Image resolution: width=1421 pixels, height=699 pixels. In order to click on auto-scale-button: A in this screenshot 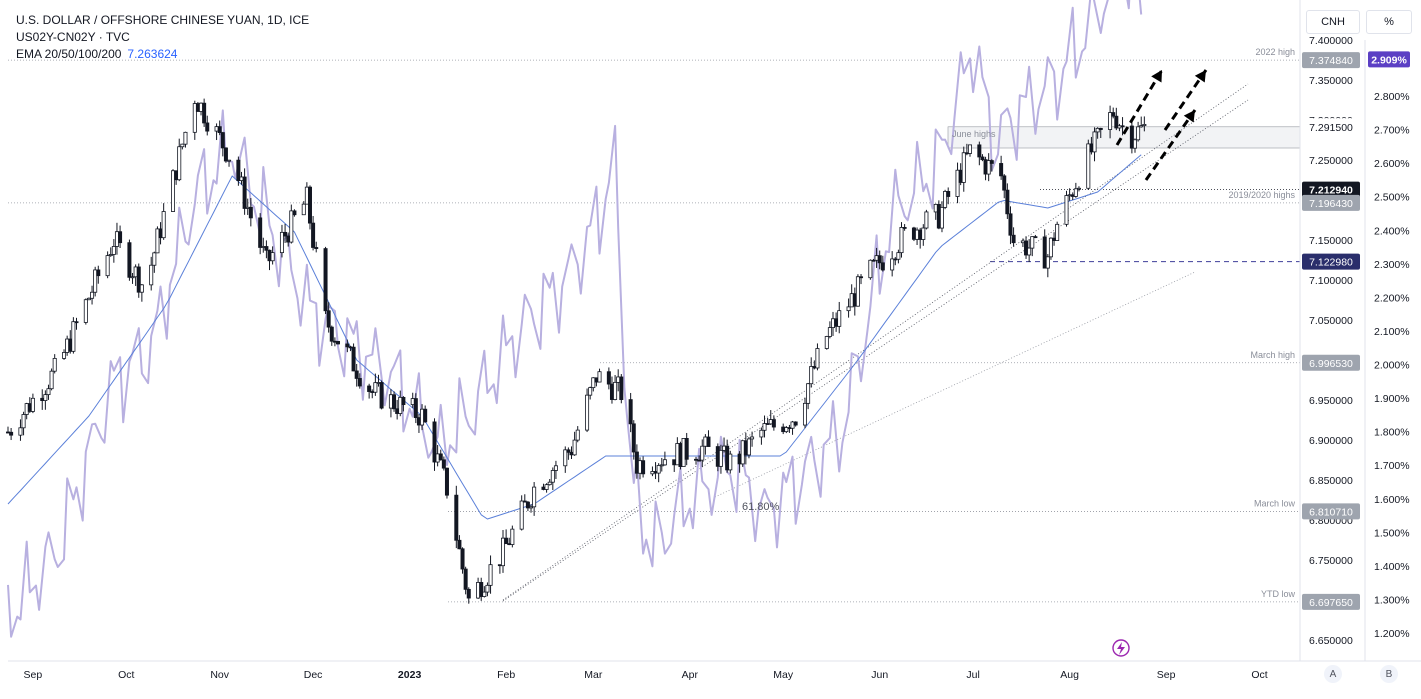, I will do `click(1333, 674)`.